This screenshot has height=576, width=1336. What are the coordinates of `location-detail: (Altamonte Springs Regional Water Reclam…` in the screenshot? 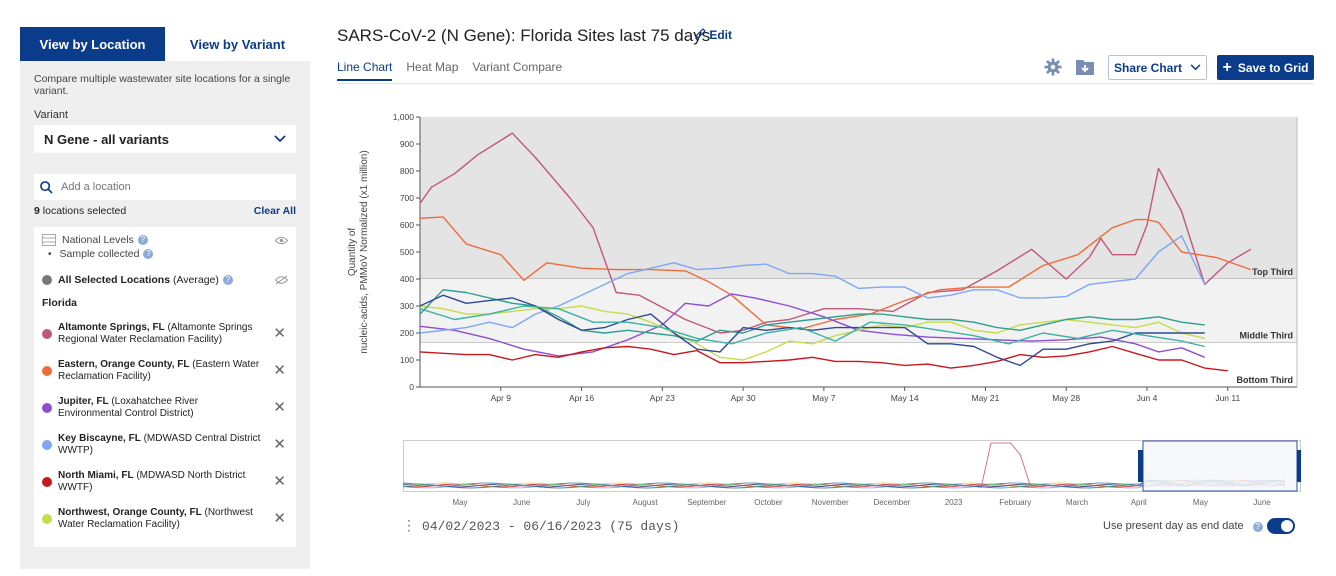 It's located at (155, 333).